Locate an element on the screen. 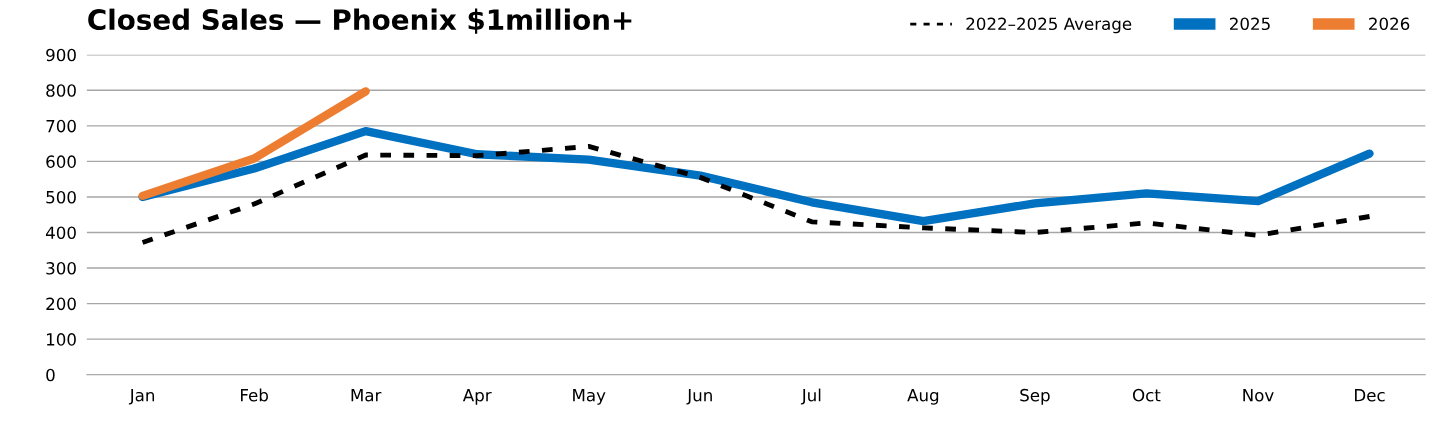 Image resolution: width=1447 pixels, height=421 pixels. x-tick-label: Sep is located at coordinates (1035, 396).